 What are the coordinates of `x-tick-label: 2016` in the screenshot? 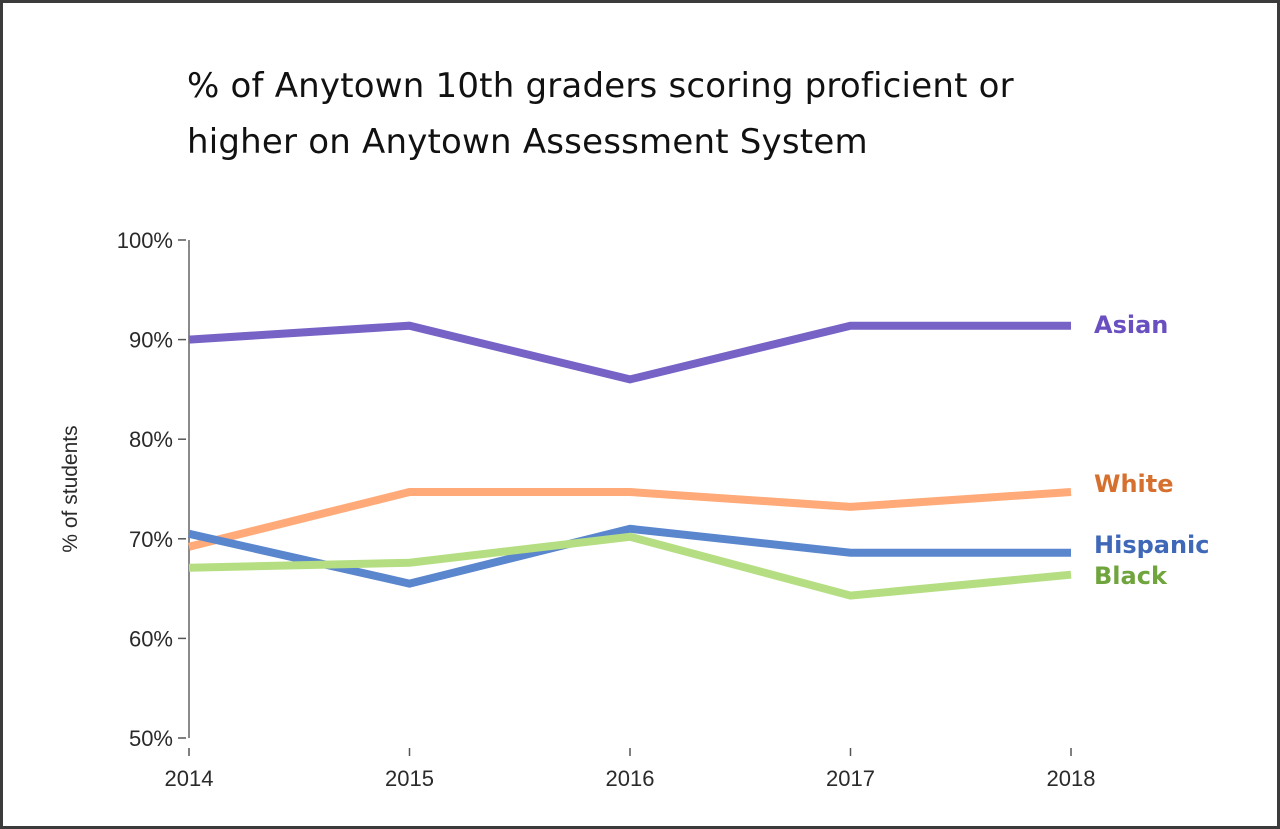 It's located at (630, 778).